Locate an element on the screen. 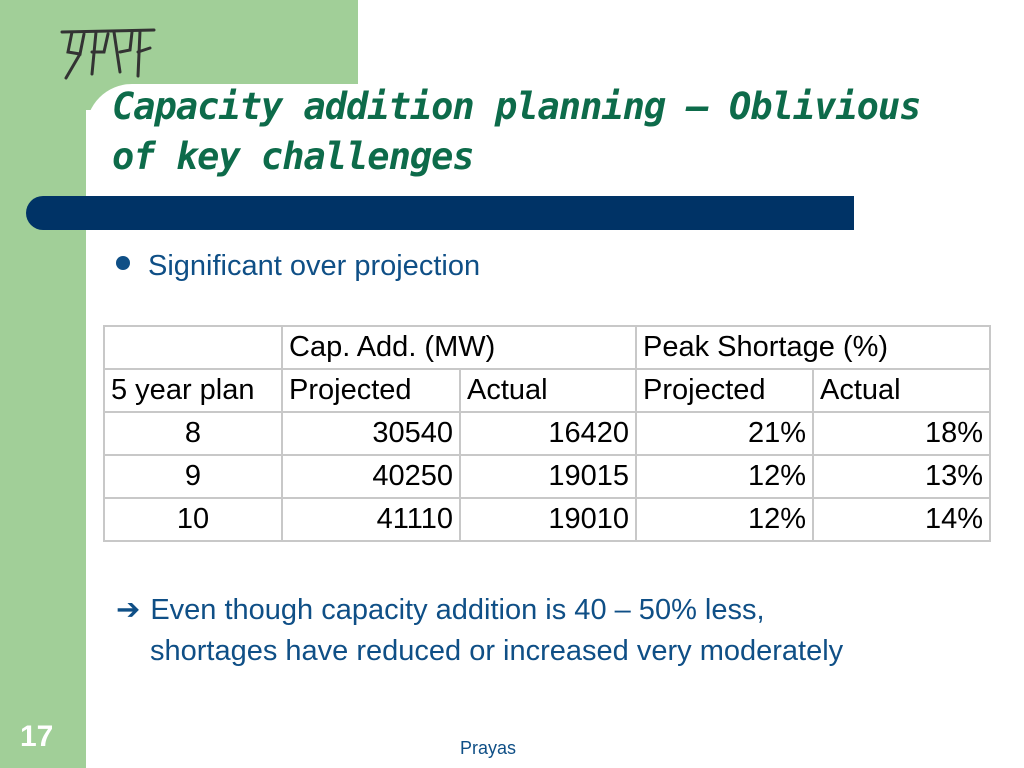  table-corner-cell is located at coordinates (193, 347).